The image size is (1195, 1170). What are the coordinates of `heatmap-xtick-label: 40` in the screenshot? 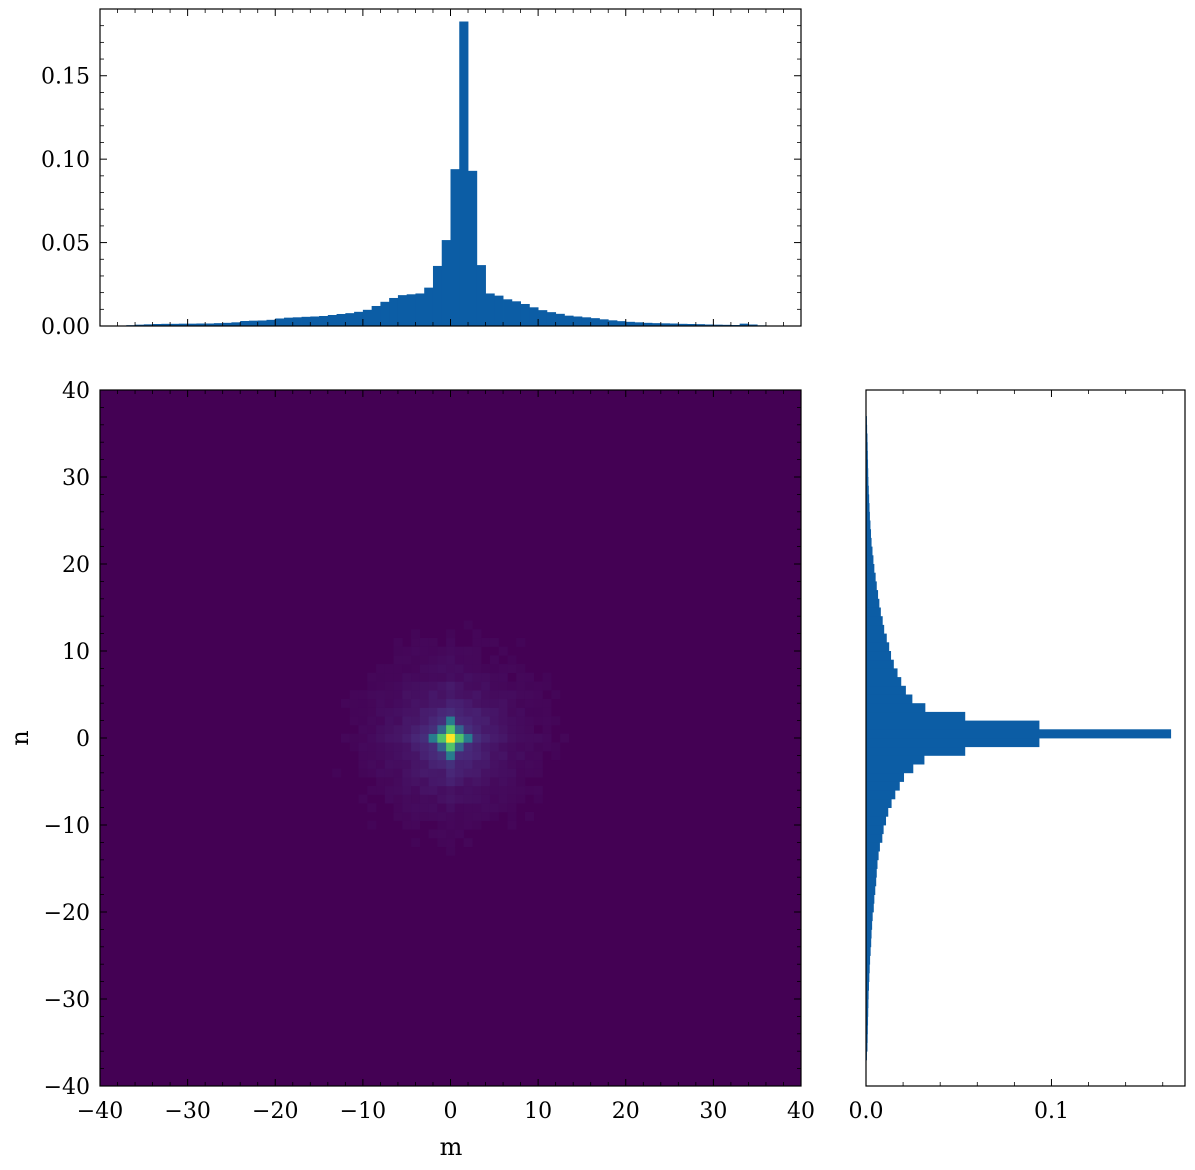 It's located at (801, 1111).